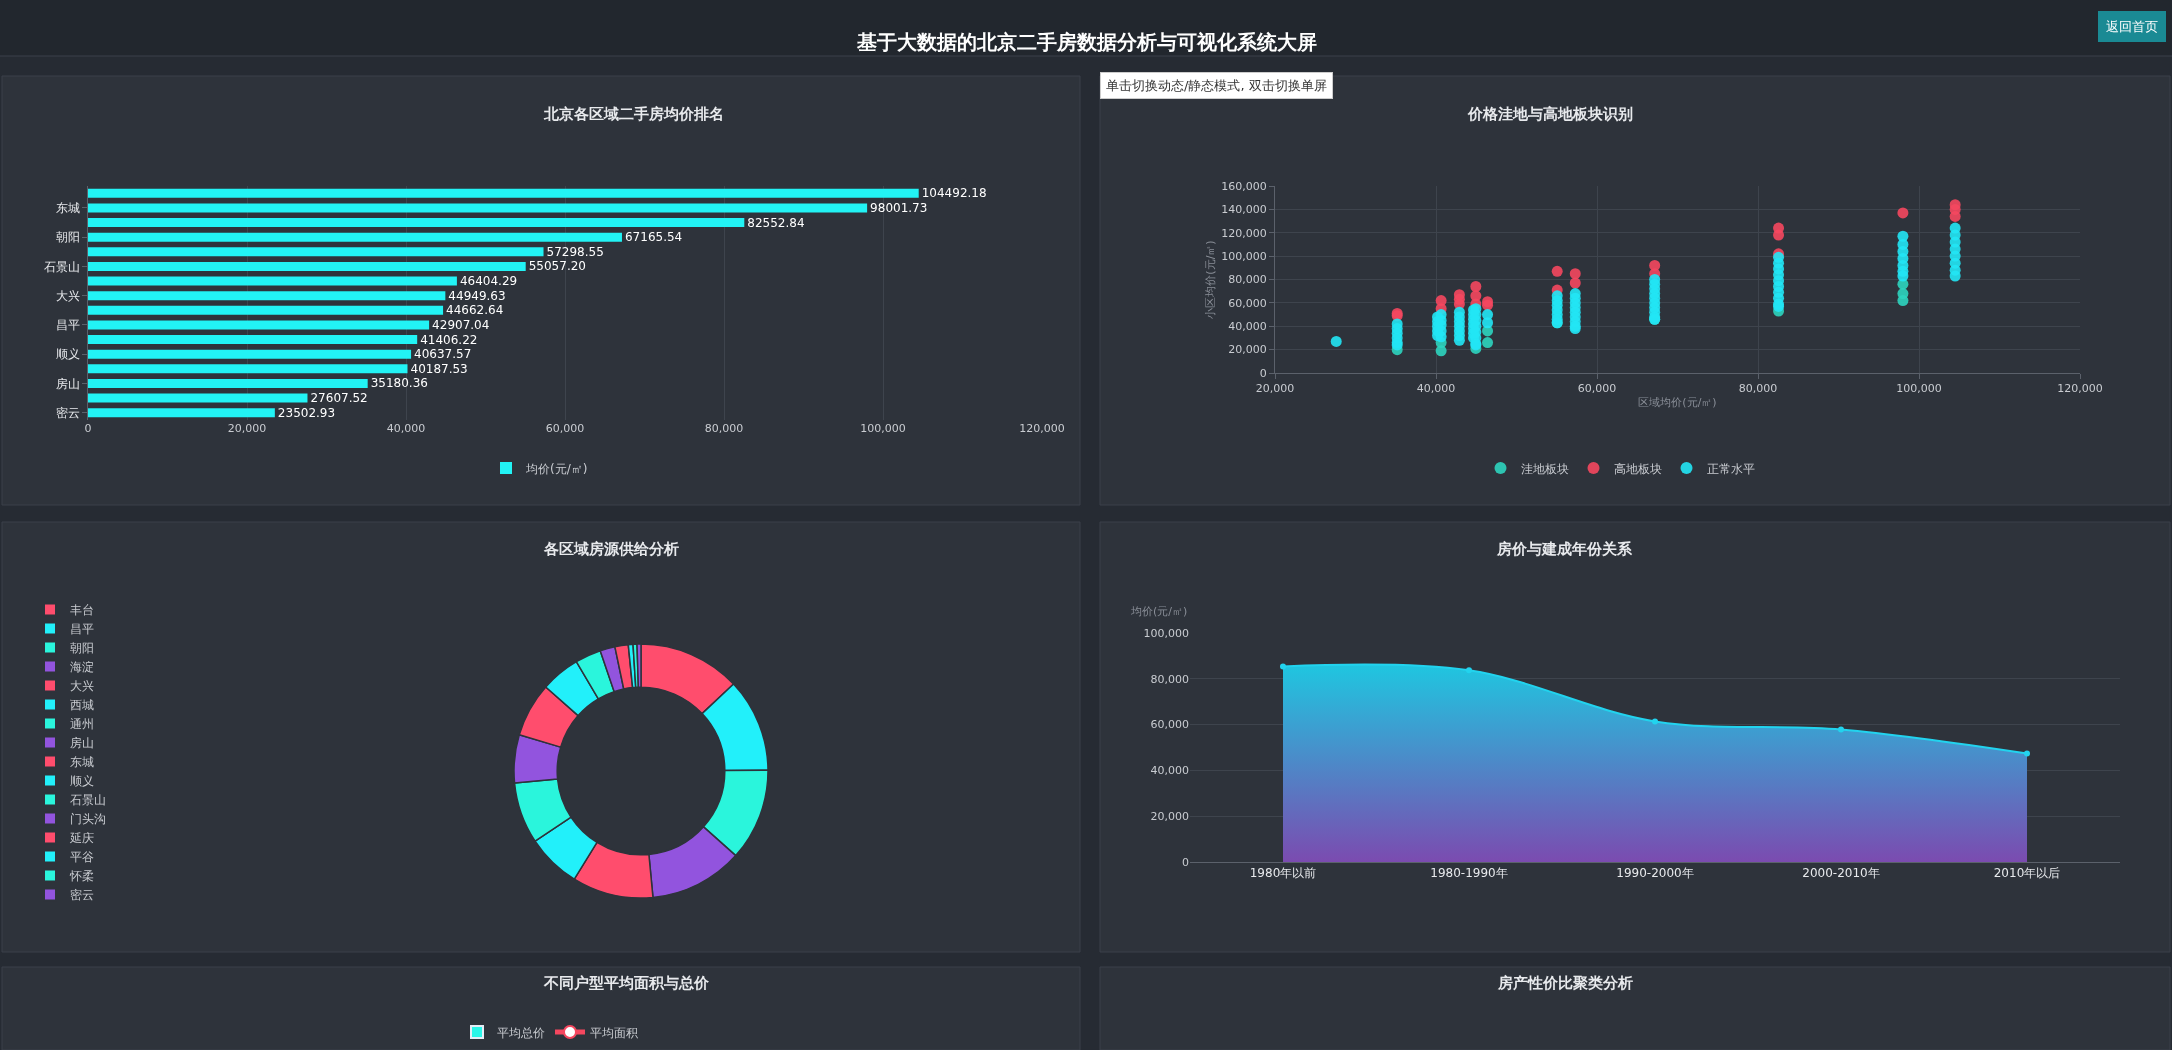 The image size is (2172, 1050). I want to click on y-tick-label: 昌平, so click(67, 325).